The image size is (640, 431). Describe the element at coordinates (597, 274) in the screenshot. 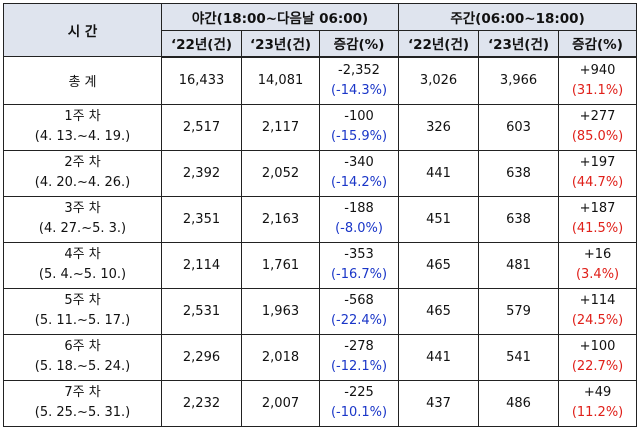

I see `day-change-percent: (3.4%)` at that location.